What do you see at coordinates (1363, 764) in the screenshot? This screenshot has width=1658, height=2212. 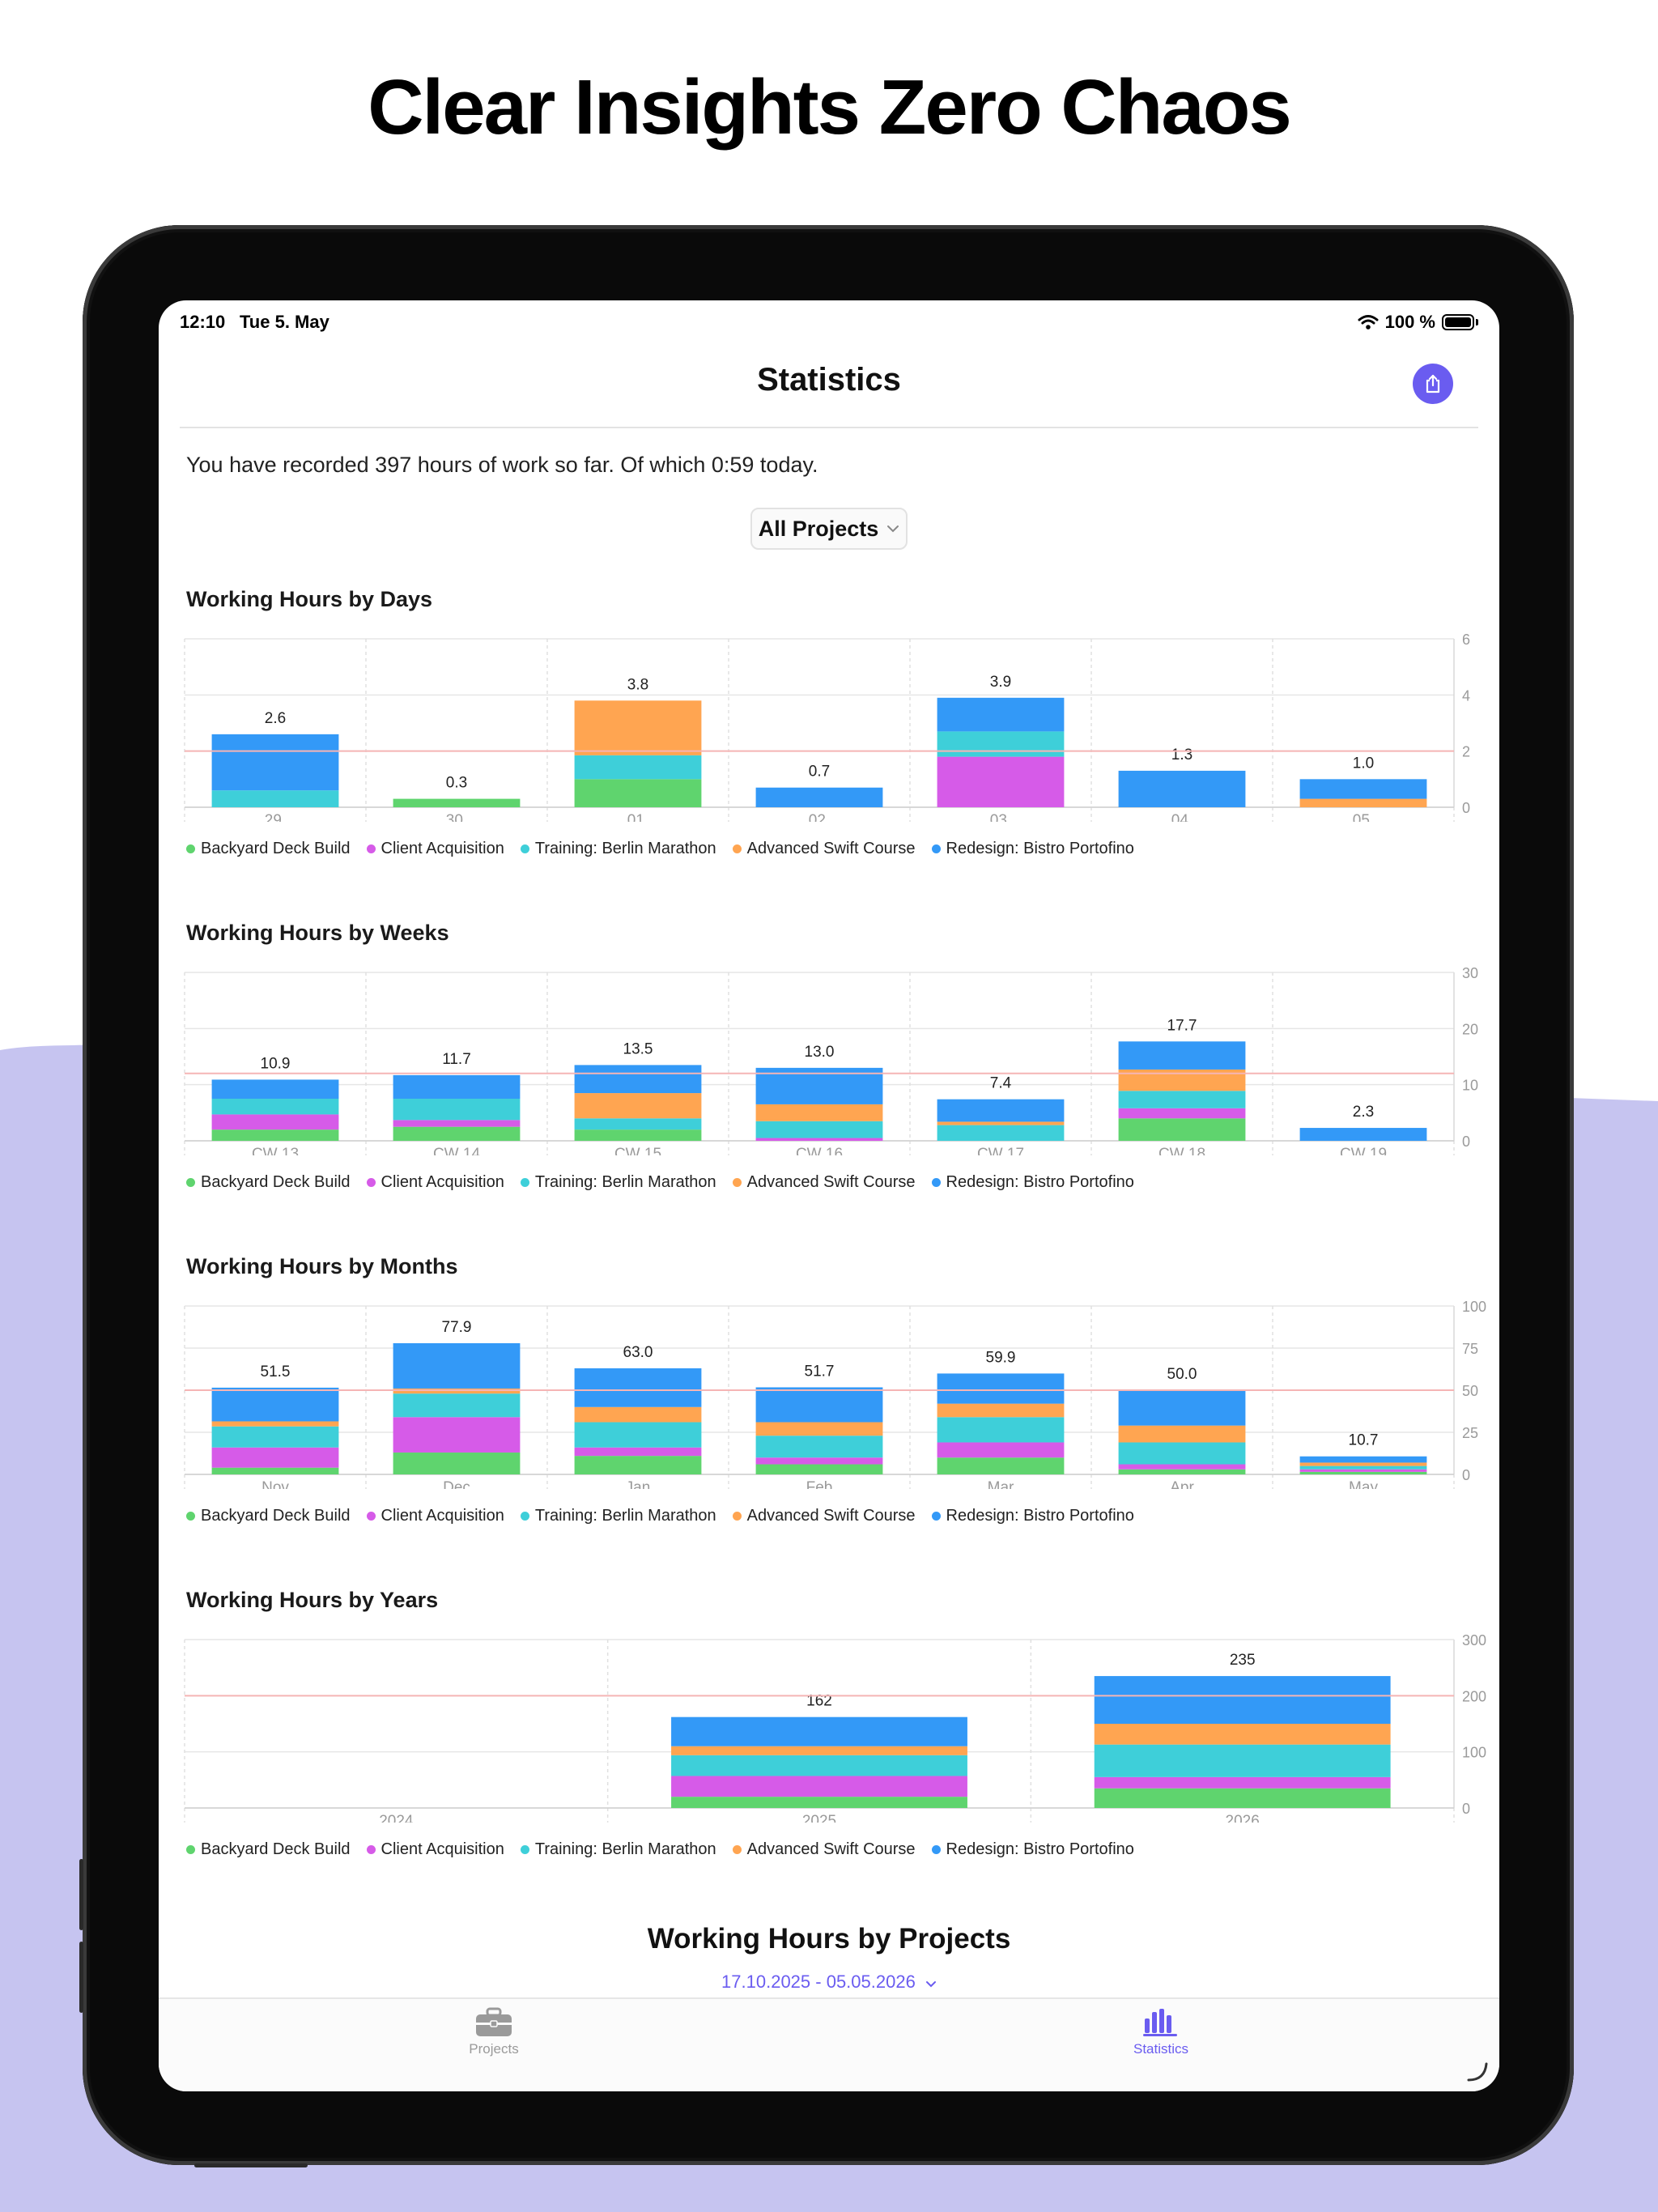 I see `days-total-label: 1.0` at bounding box center [1363, 764].